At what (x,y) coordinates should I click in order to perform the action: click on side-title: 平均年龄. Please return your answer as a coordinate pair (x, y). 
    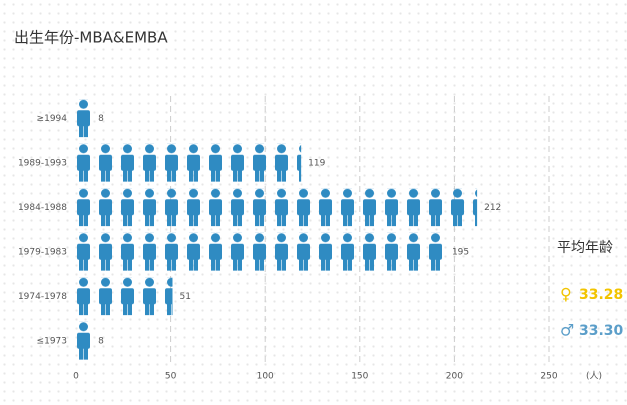
    Looking at the image, I should click on (585, 248).